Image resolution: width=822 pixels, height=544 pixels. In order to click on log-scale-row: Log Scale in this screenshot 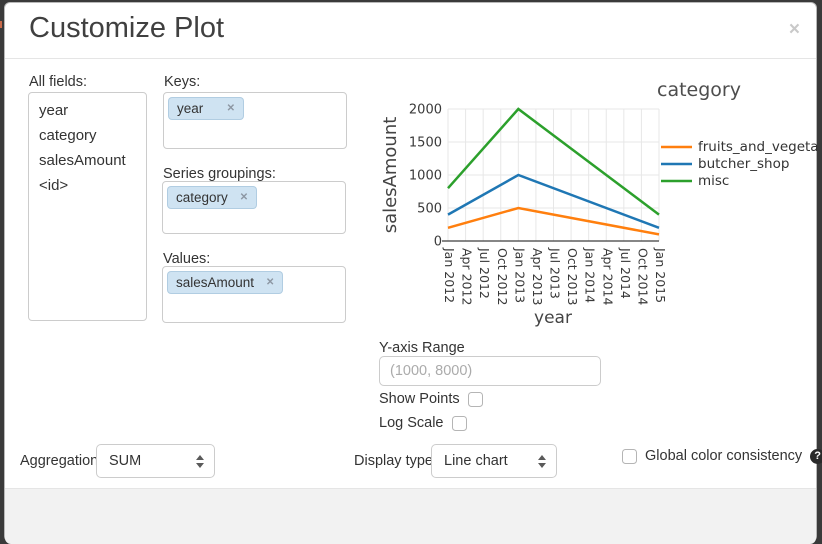, I will do `click(423, 423)`.